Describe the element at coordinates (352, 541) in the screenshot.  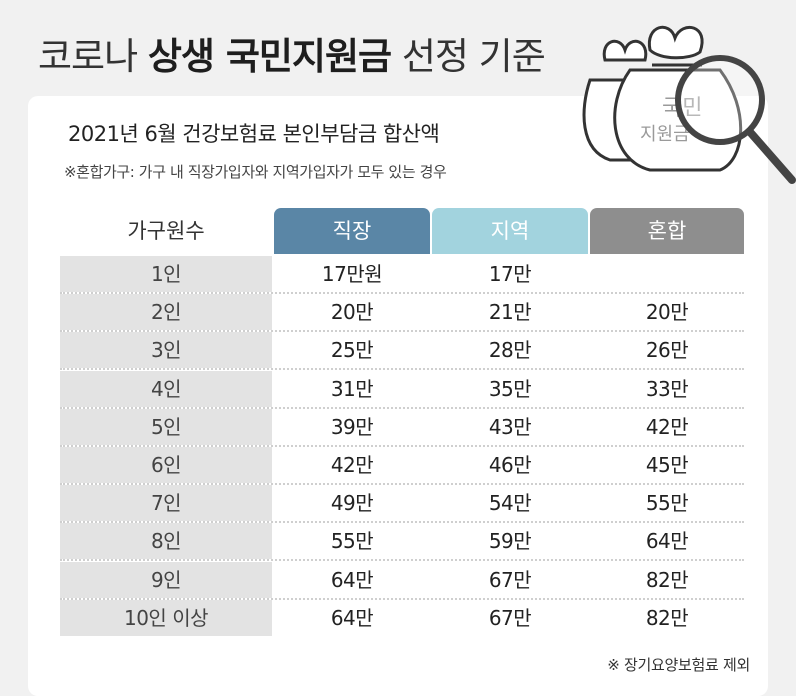
I see `workplace-cell: 55만` at that location.